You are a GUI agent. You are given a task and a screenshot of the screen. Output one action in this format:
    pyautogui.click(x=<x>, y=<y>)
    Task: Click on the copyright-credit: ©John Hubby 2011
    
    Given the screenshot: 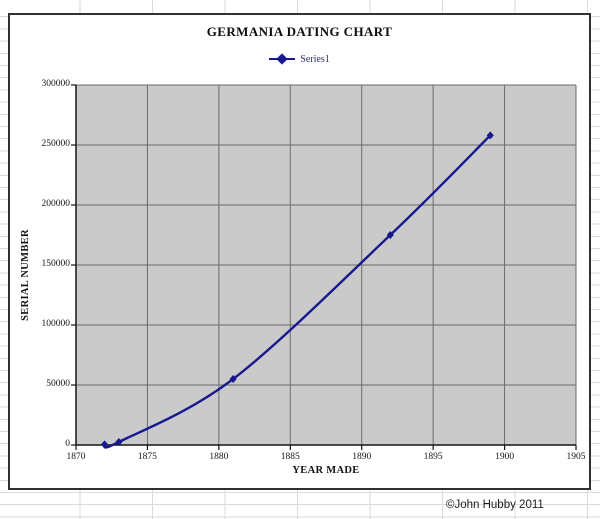 What is the action you would take?
    pyautogui.click(x=495, y=505)
    